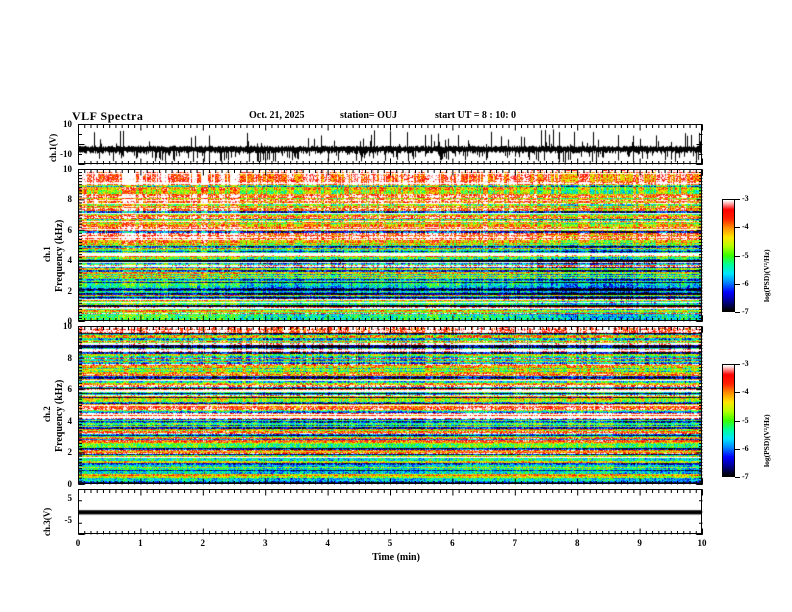 The height and width of the screenshot is (612, 792). Describe the element at coordinates (390, 144) in the screenshot. I see `panel-ch1-waveform` at that location.